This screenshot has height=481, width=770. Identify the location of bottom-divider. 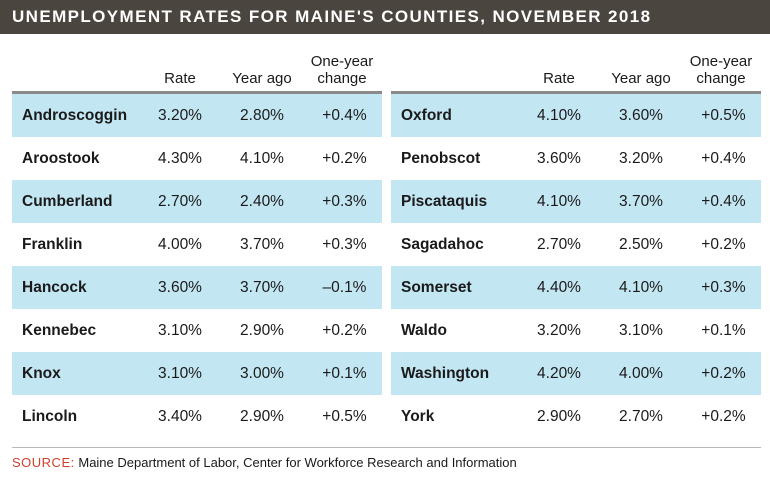
(386, 447).